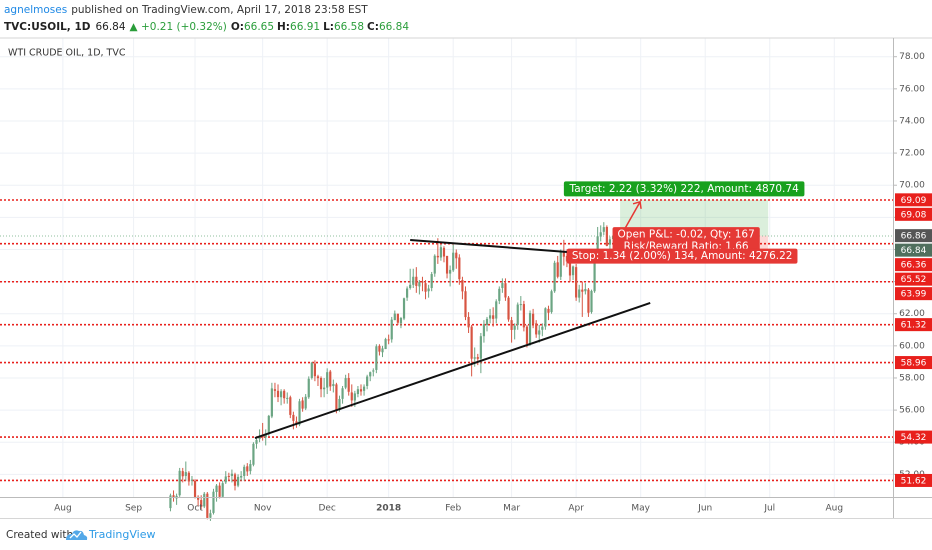 The image size is (932, 550). What do you see at coordinates (63, 509) in the screenshot?
I see `x-tick-label: Aug` at bounding box center [63, 509].